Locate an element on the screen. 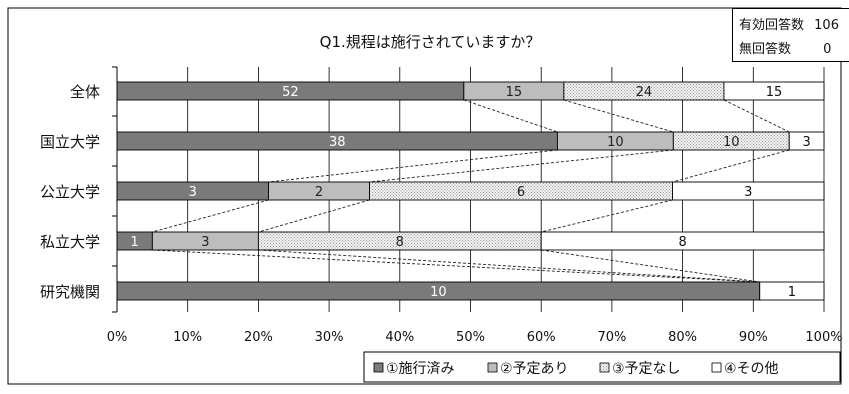 This screenshot has width=849, height=394. valid-responses-label: 有効回答数 is located at coordinates (772, 25).